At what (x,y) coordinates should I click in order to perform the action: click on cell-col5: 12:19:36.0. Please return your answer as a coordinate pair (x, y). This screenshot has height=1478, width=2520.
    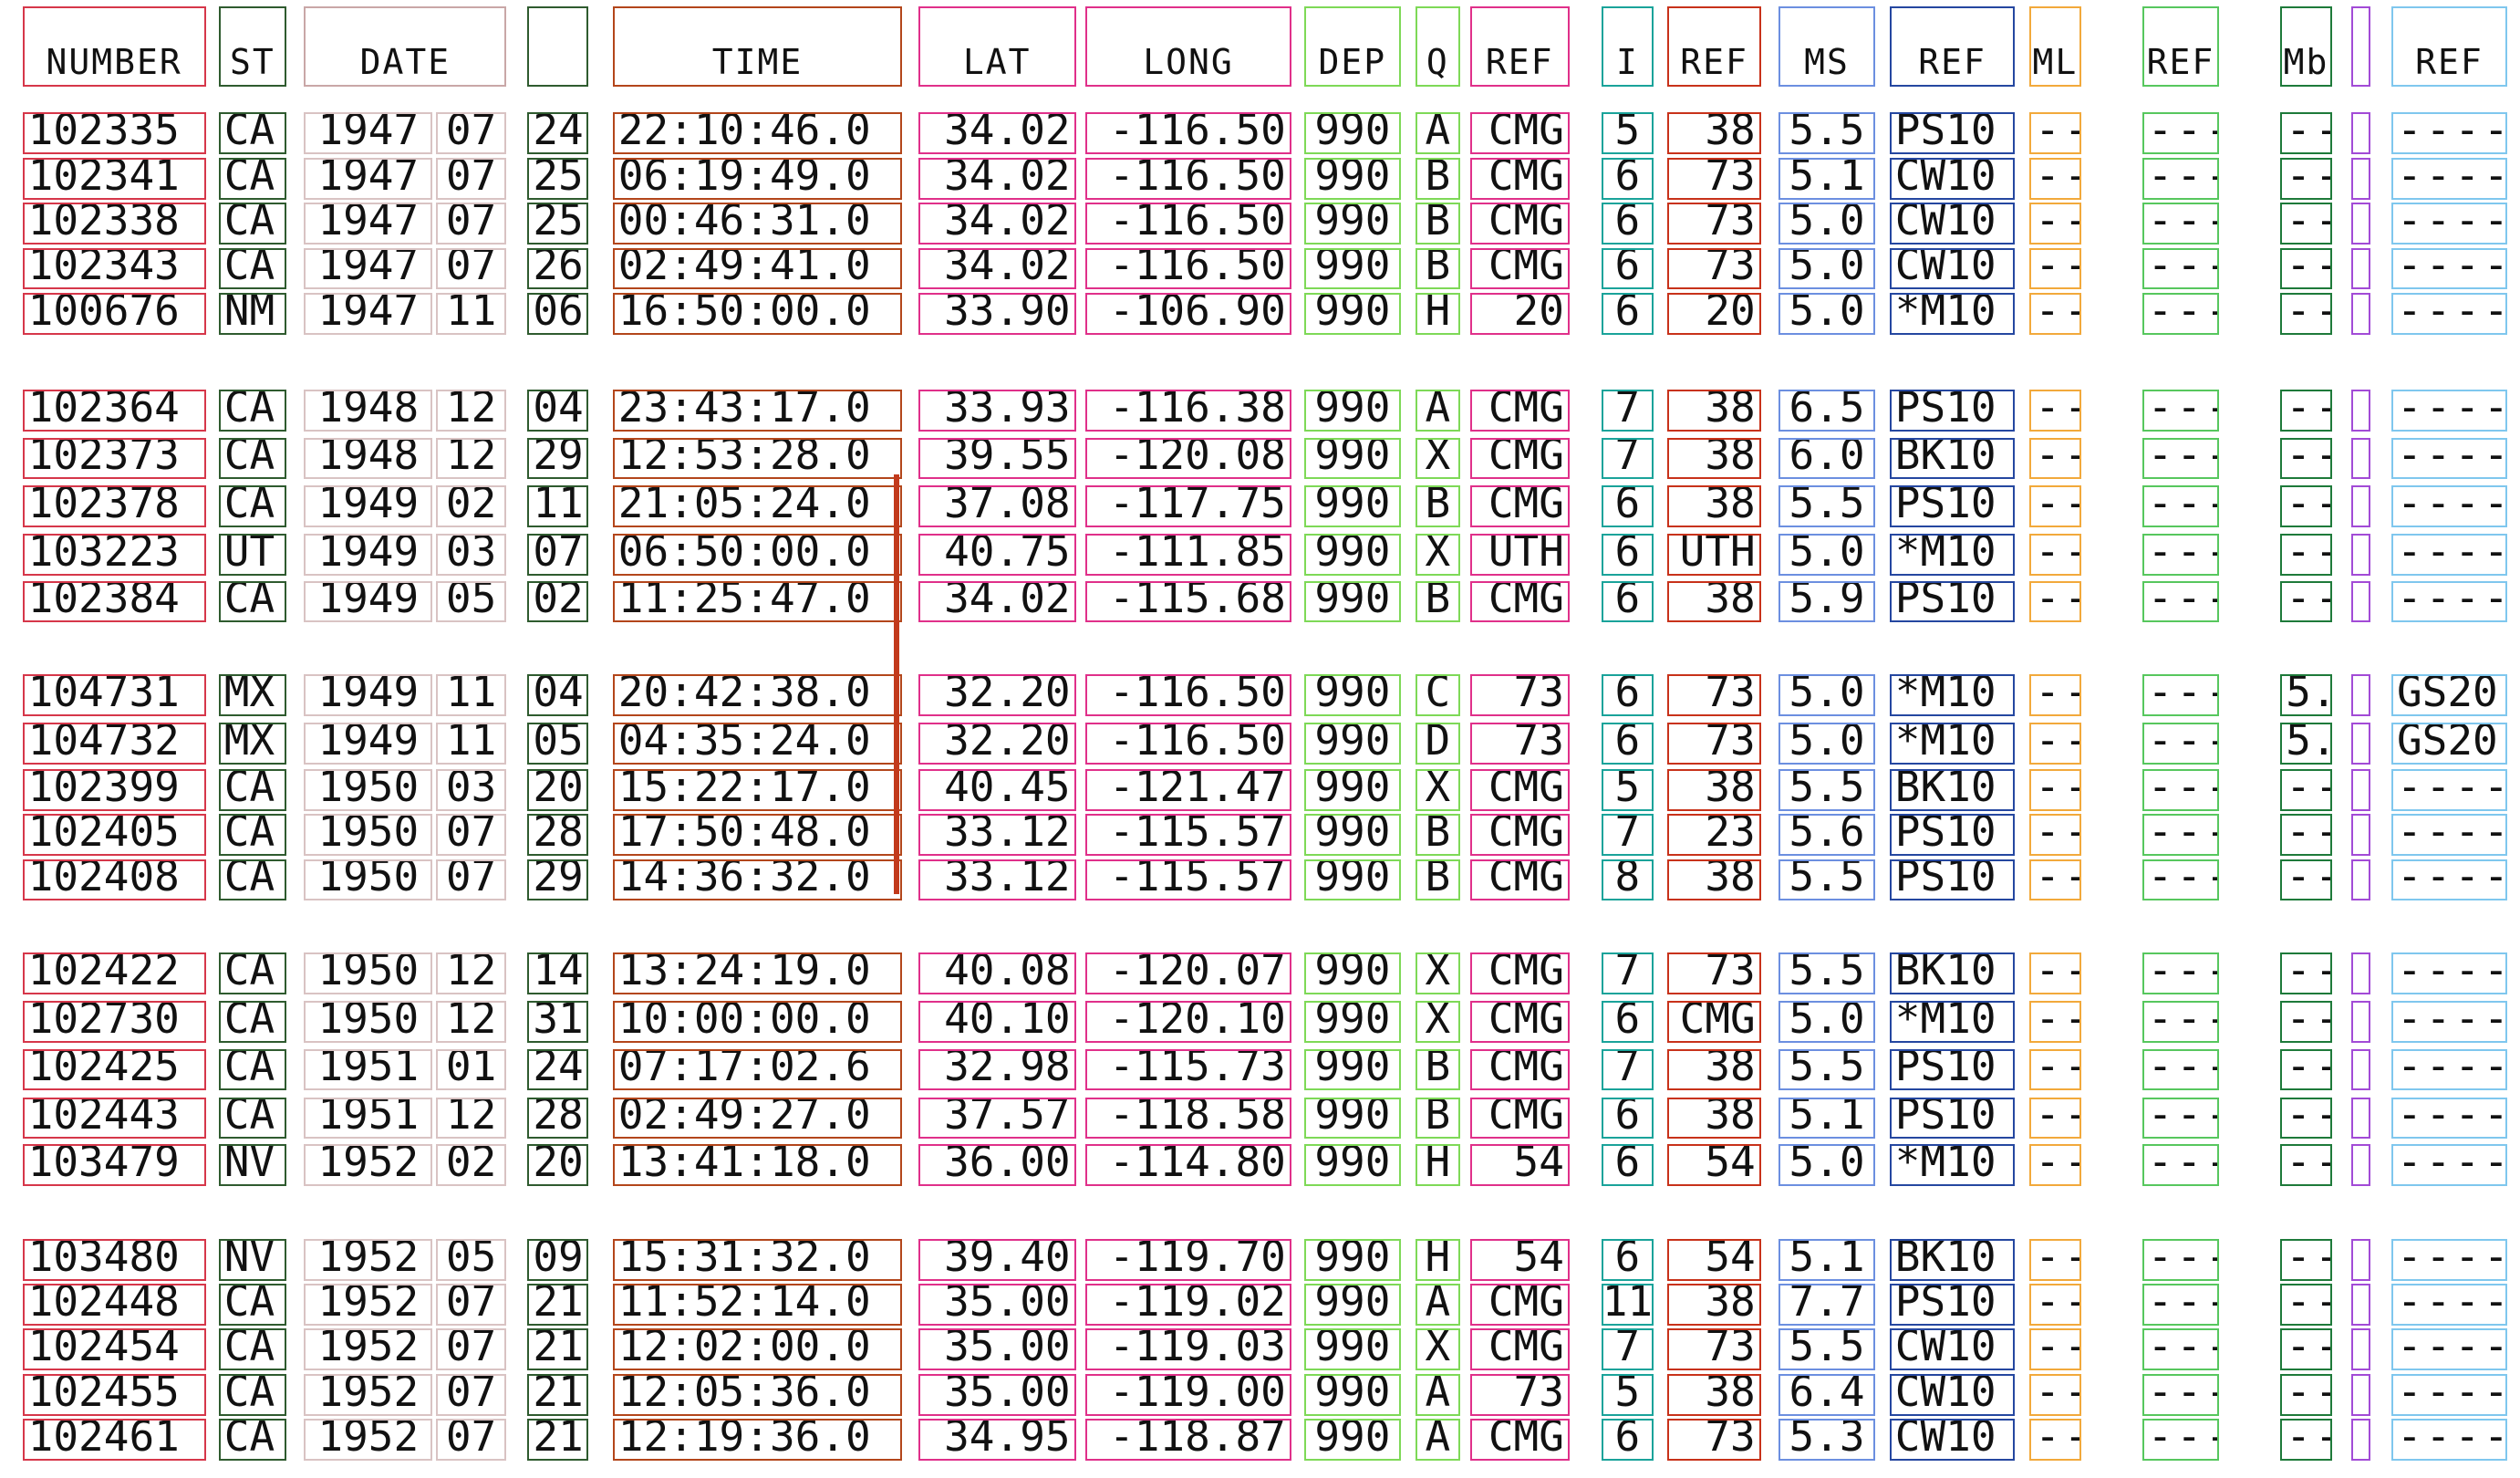
    Looking at the image, I should click on (757, 1440).